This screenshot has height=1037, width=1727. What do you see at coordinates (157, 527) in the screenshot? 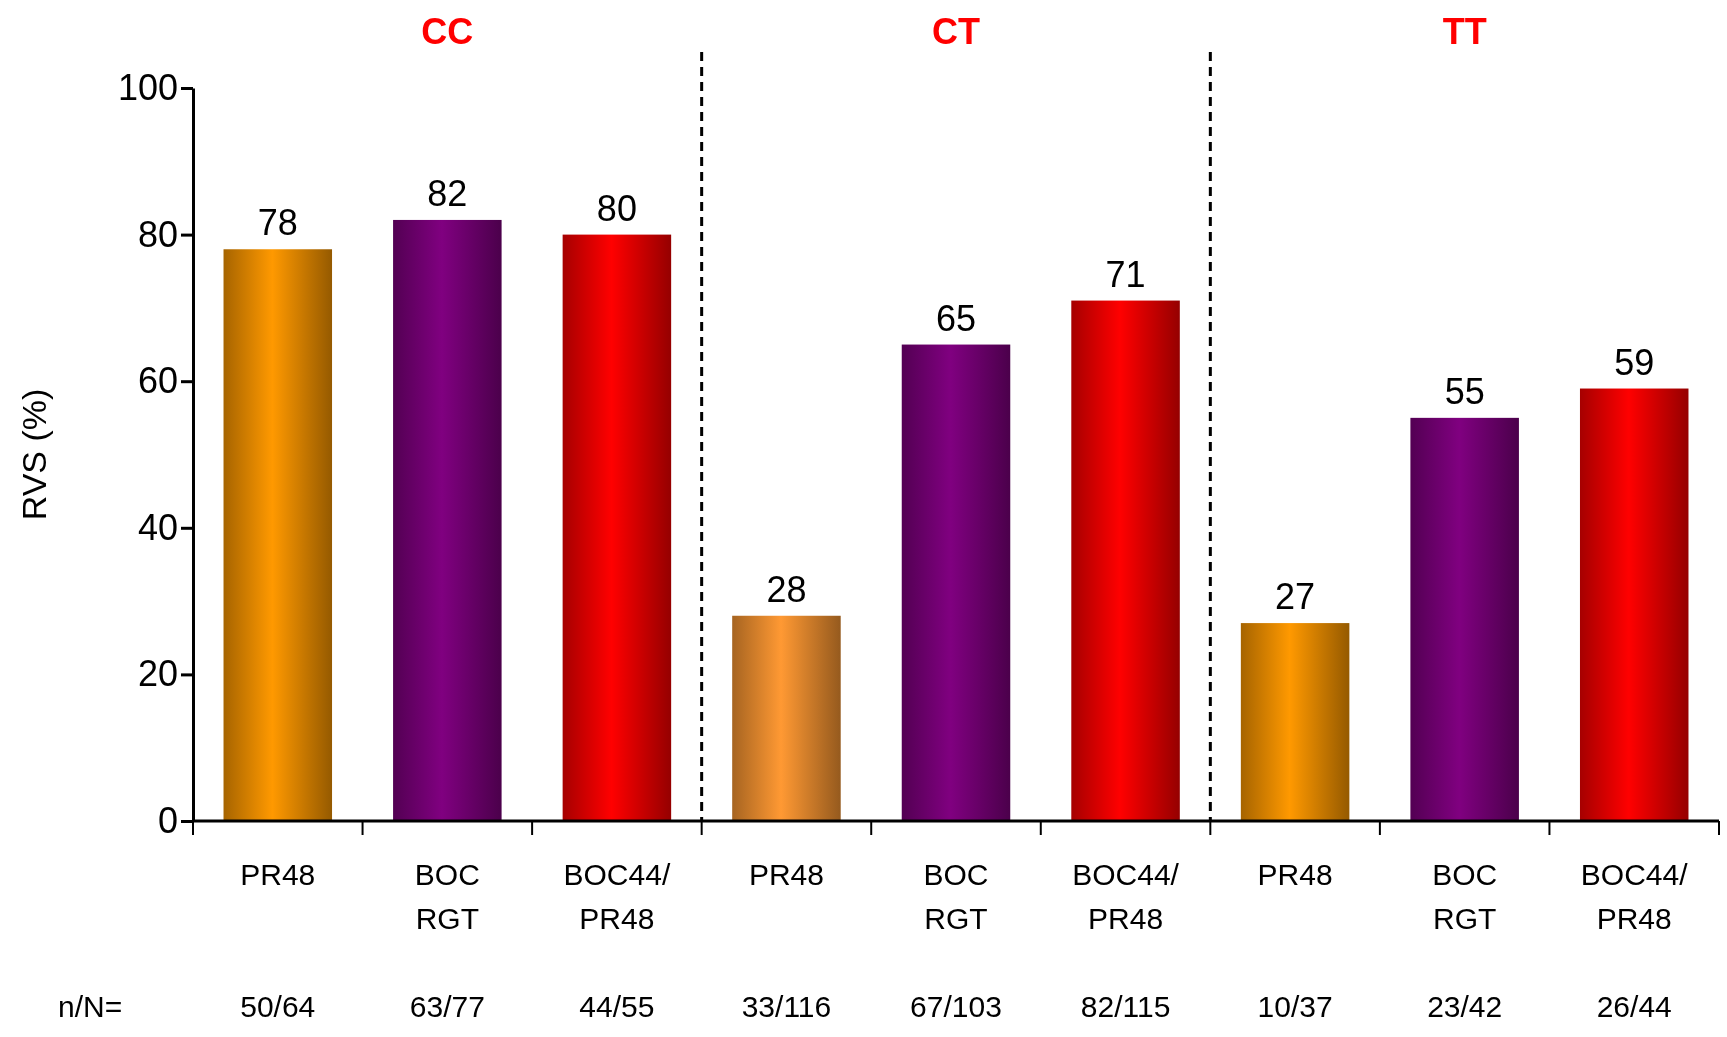
I see `y-tick-label: 40` at bounding box center [157, 527].